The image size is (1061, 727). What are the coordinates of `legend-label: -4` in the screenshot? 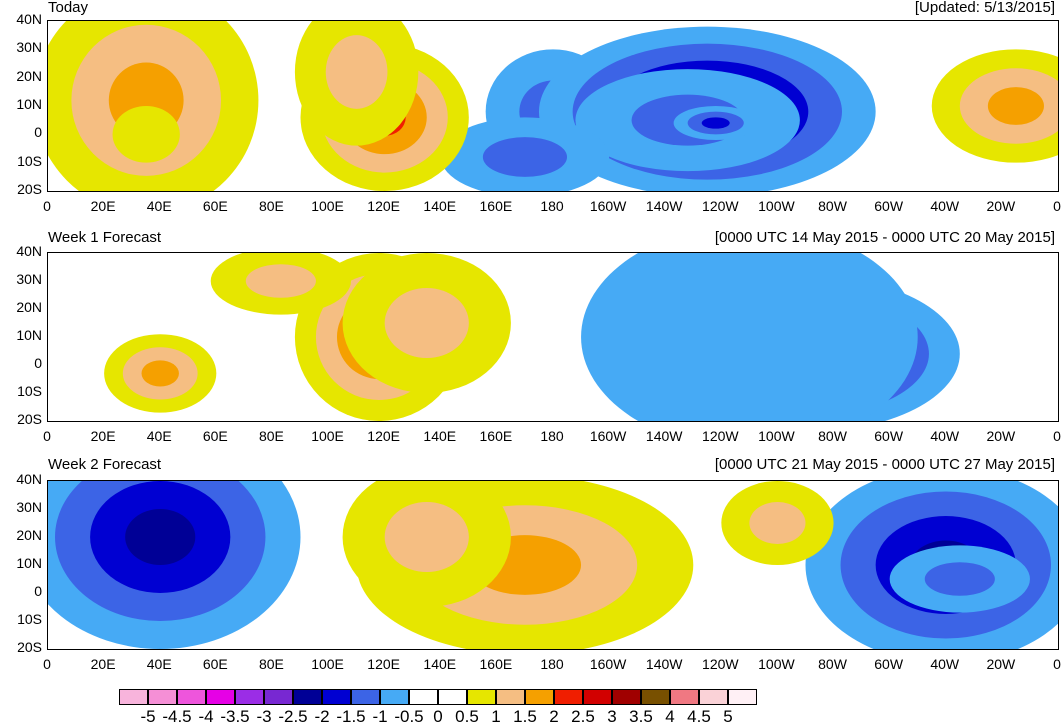 It's located at (206, 716).